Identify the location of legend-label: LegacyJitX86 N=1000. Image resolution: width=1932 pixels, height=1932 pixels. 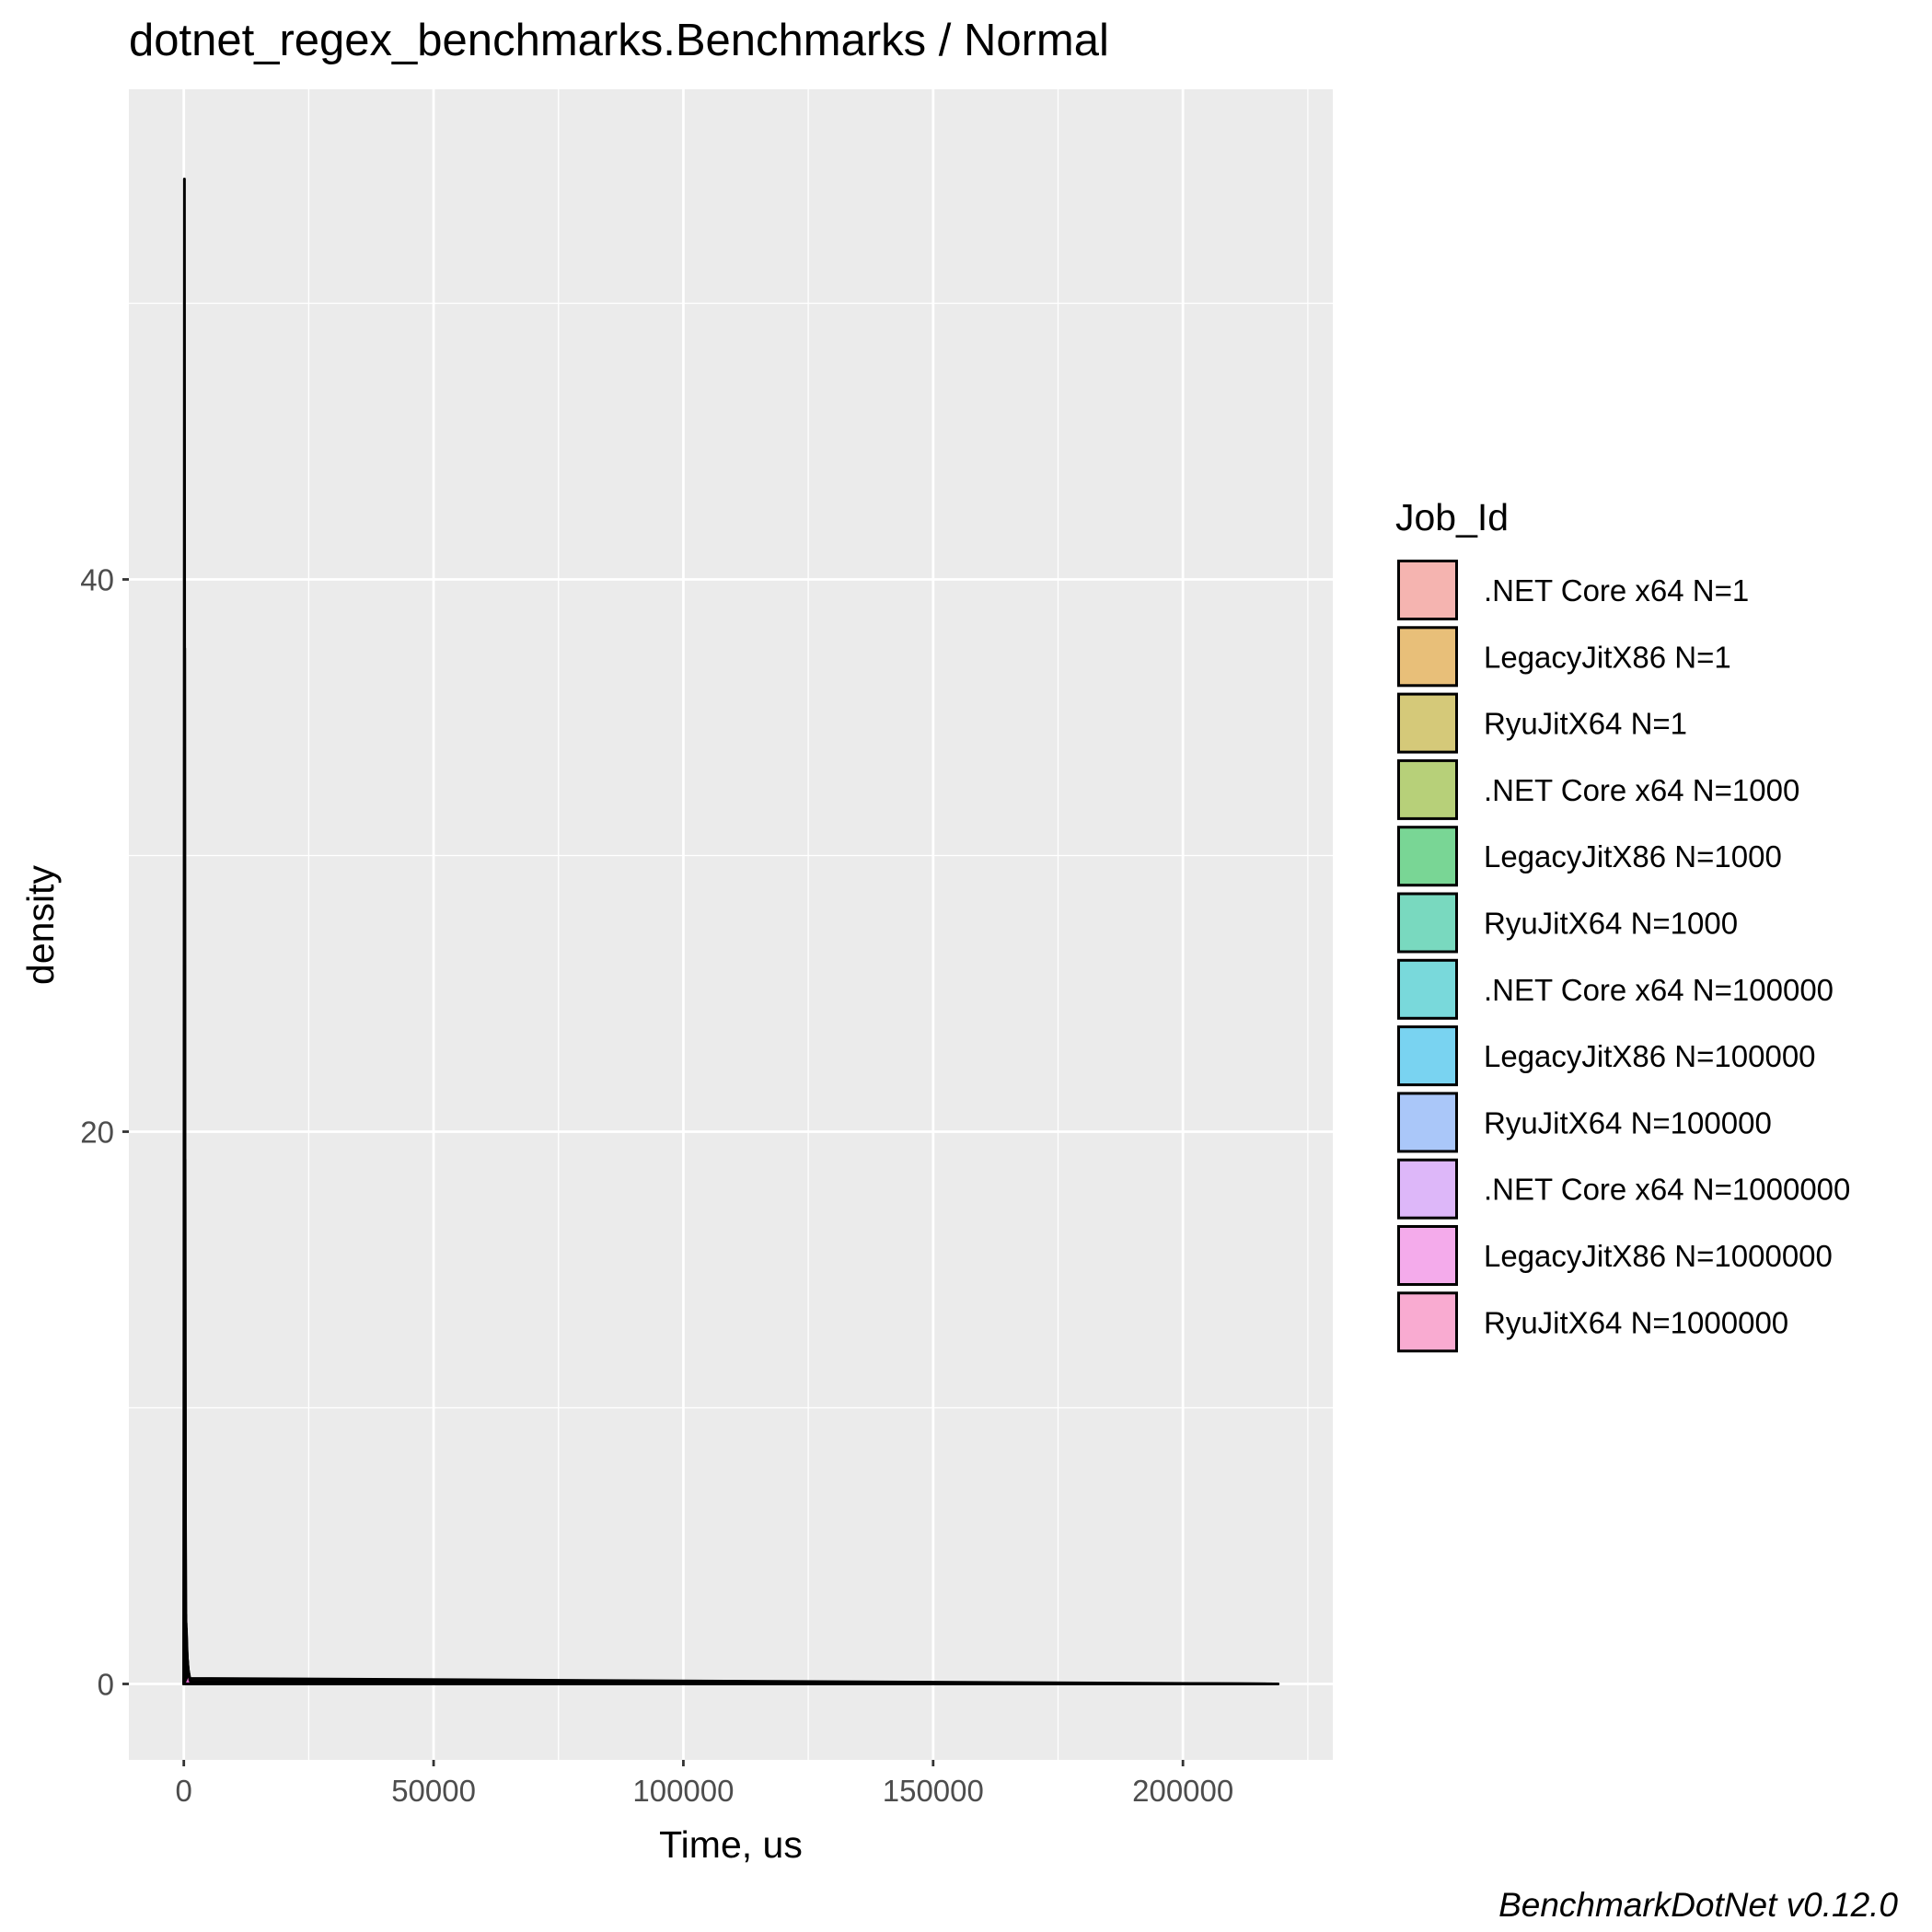
(1633, 856).